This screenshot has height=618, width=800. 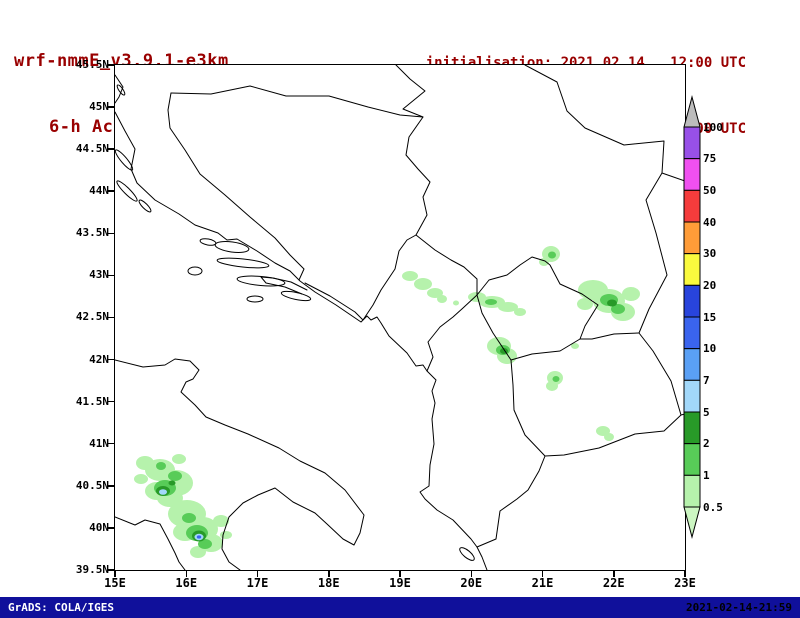 What do you see at coordinates (417, 175) in the screenshot?
I see `border-drina` at bounding box center [417, 175].